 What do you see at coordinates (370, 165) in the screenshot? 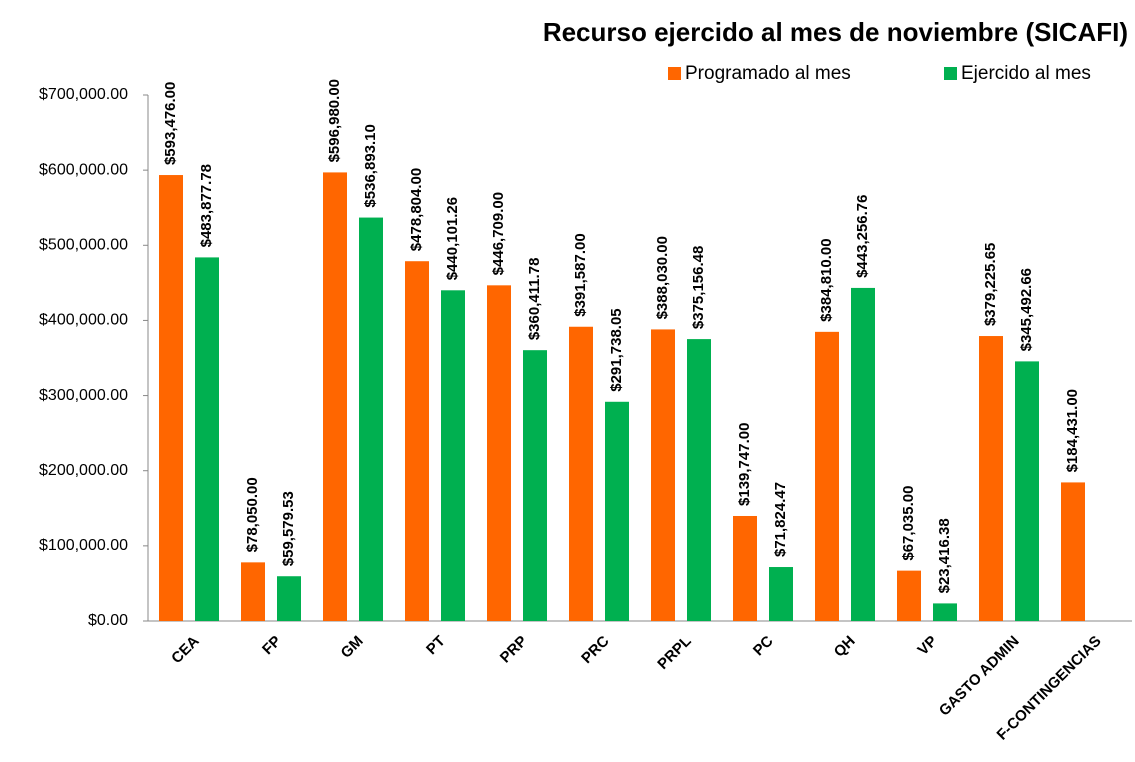
I see `value-label: $536,893.10` at bounding box center [370, 165].